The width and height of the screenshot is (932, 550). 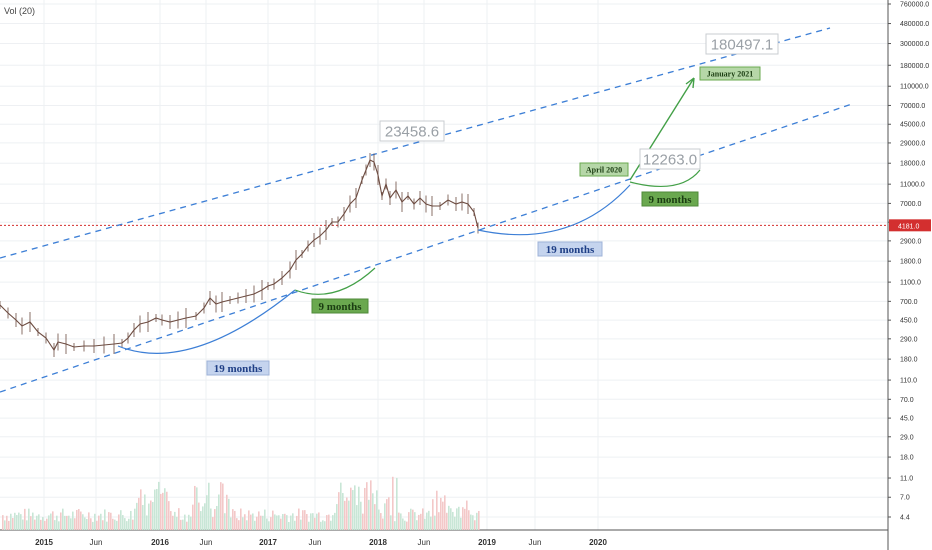 I want to click on label-19-months-first-text: 19 months, so click(x=238, y=369).